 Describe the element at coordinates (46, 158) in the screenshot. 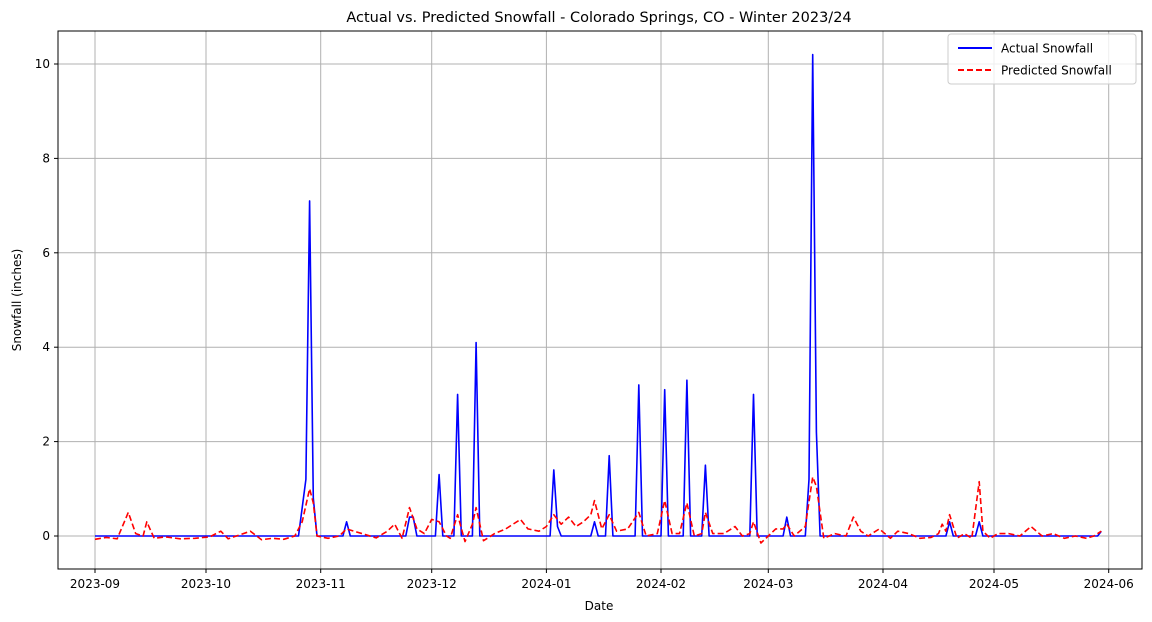

I see `y-tick-label: 8` at that location.